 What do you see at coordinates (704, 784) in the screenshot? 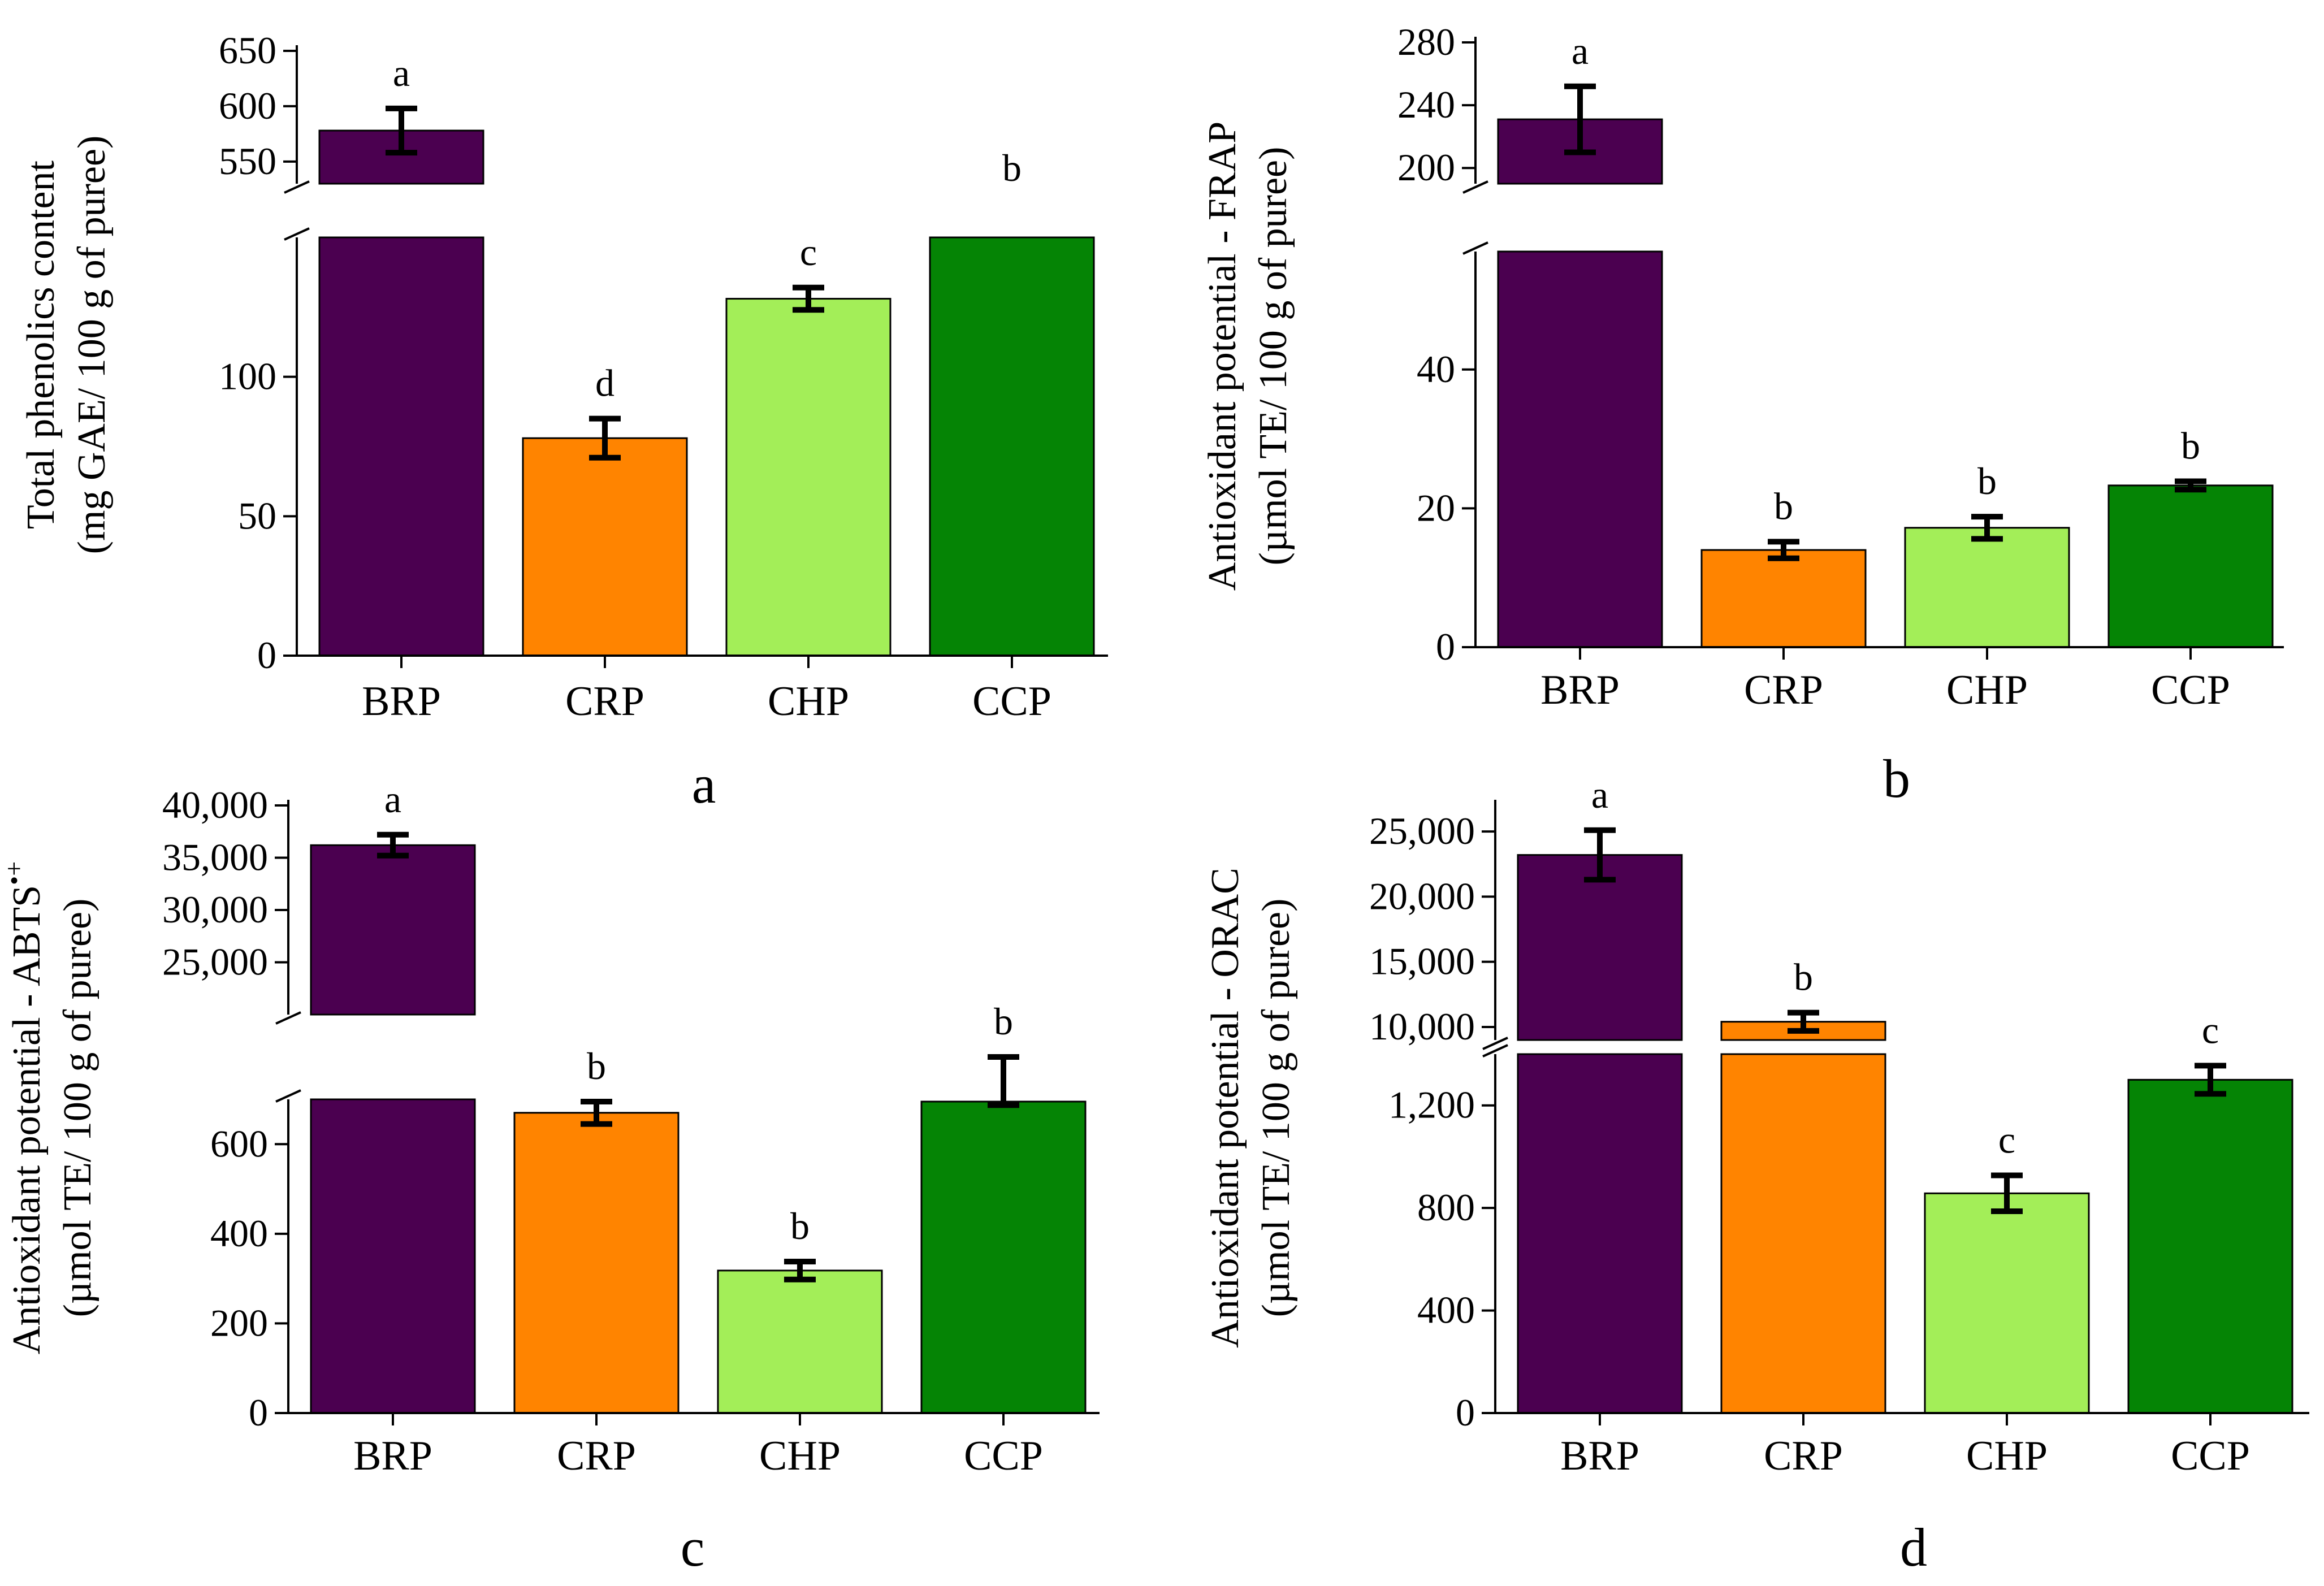
I see `panel-label: a` at bounding box center [704, 784].